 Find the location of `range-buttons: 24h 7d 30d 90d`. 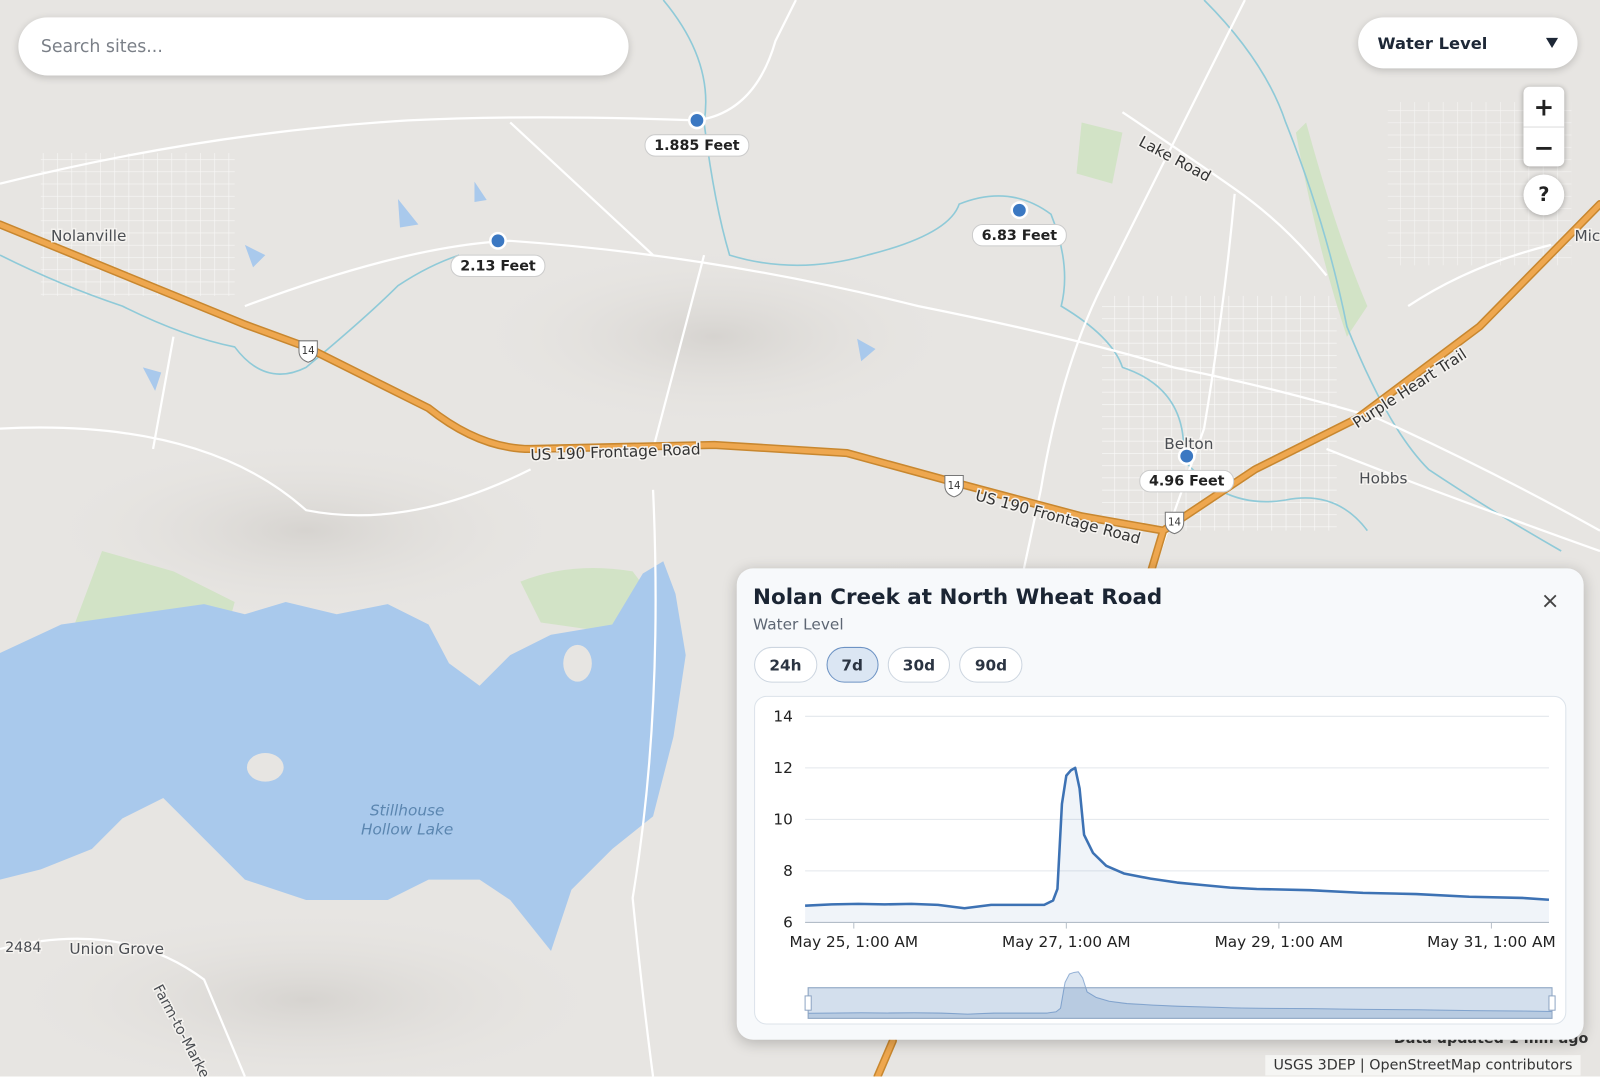

range-buttons: 24h 7d 30d 90d is located at coordinates (888, 664).